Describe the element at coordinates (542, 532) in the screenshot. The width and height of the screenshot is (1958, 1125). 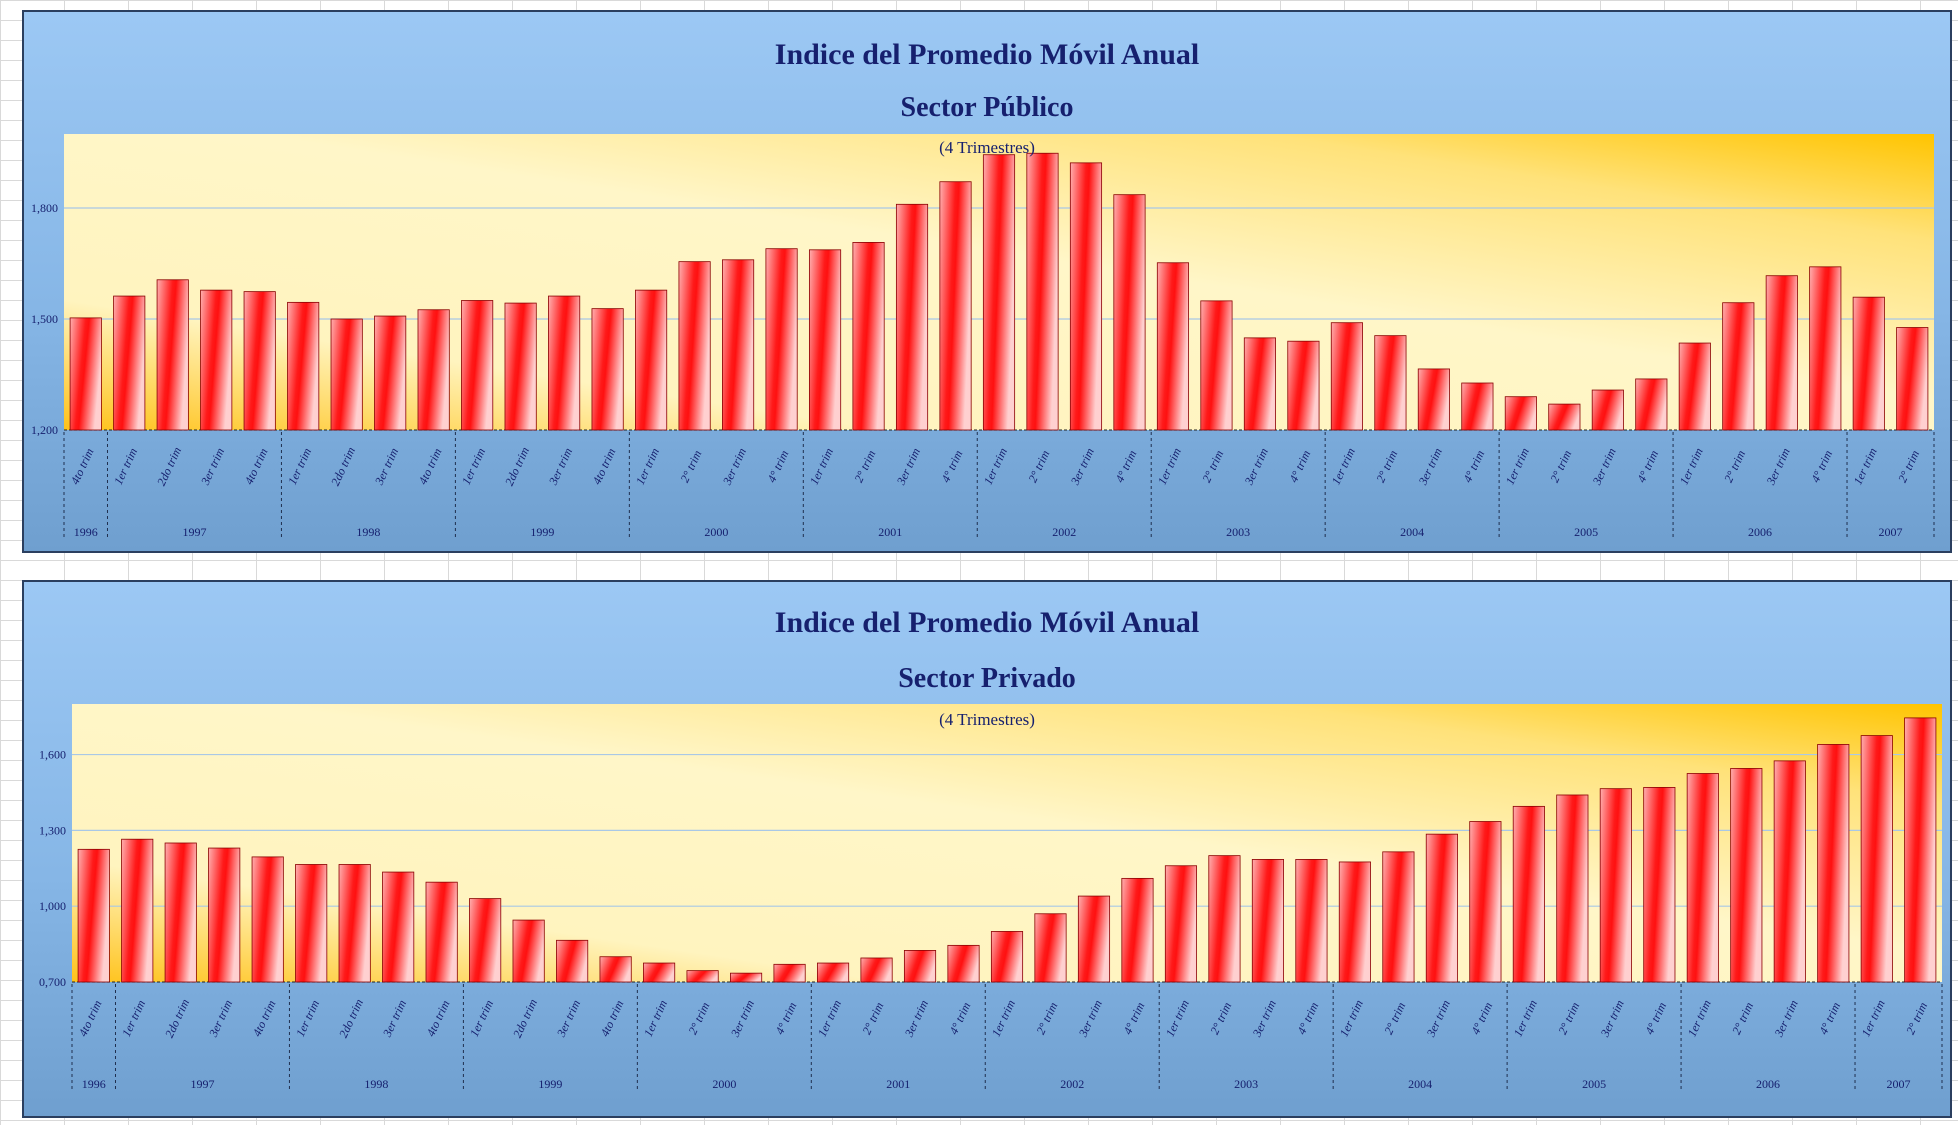
I see `year-label: 1999` at that location.